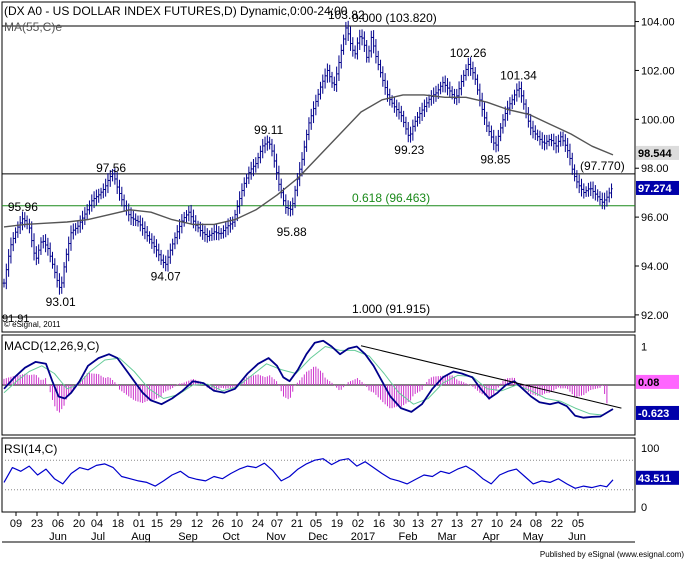  I want to click on rsi-y-tick-label: 100, so click(650, 449).